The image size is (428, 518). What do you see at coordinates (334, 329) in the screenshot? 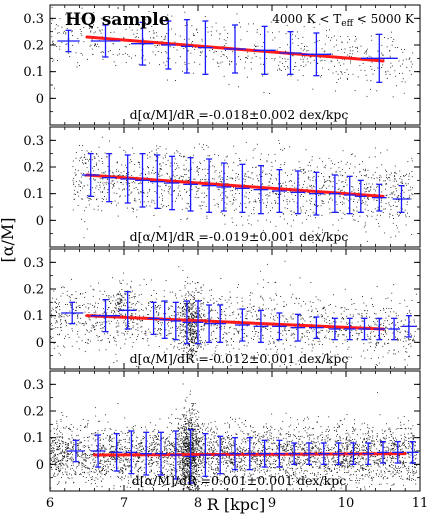
I see `errorbar` at bounding box center [334, 329].